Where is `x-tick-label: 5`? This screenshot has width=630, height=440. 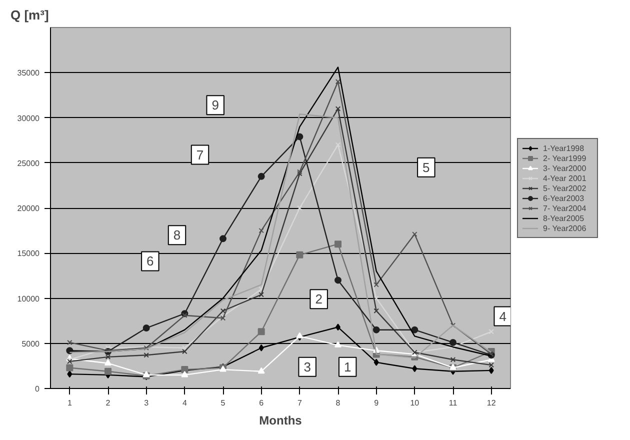
x-tick-label: 5 is located at coordinates (223, 403).